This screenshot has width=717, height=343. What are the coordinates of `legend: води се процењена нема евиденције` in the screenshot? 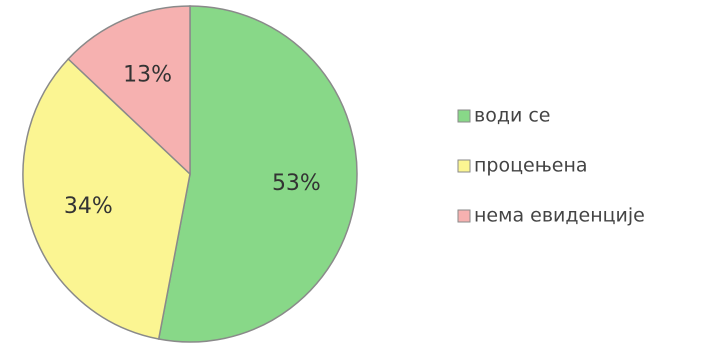 It's located at (551, 166).